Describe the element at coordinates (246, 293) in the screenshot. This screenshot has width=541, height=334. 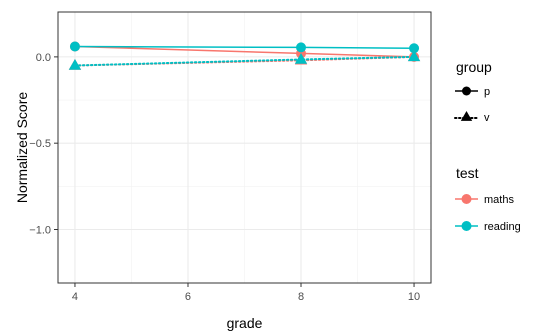
I see `x-axis: 4 6 8 10` at that location.